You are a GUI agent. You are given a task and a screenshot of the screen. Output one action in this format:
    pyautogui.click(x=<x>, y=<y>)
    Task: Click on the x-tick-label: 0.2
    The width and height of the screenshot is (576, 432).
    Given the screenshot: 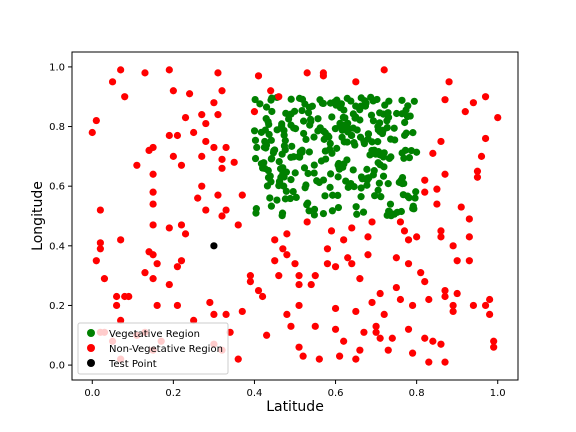 What is the action you would take?
    pyautogui.click(x=173, y=393)
    